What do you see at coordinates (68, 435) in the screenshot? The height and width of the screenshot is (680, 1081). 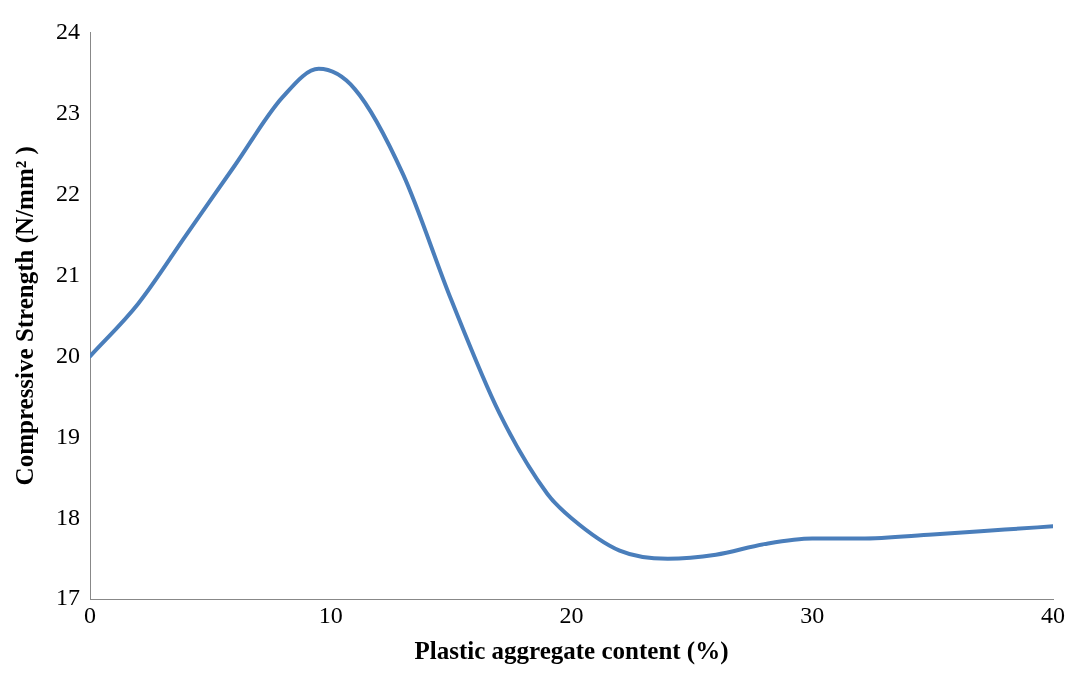 I see `y-tick-label: 19` at bounding box center [68, 435].